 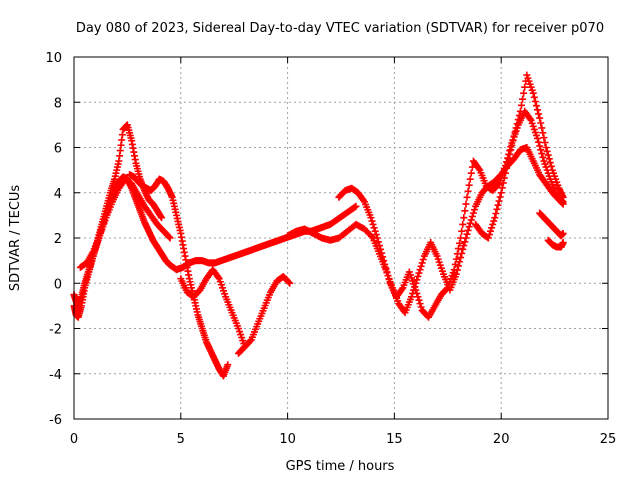 What do you see at coordinates (55, 420) in the screenshot?
I see `y-tick-label: -6` at bounding box center [55, 420].